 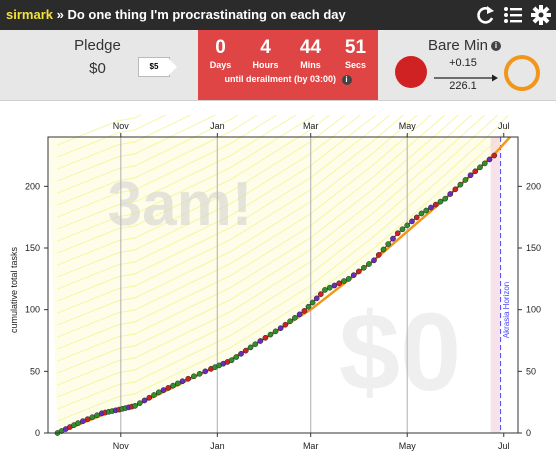 I want to click on x-tick-label: Nov, so click(x=121, y=446).